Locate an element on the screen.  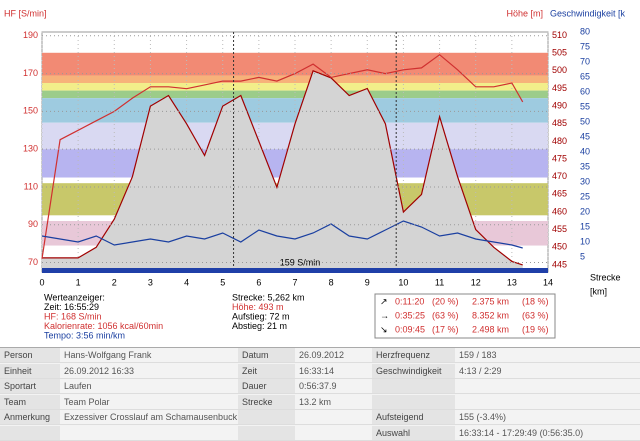
field-label: Sportart is located at coordinates (30, 386).